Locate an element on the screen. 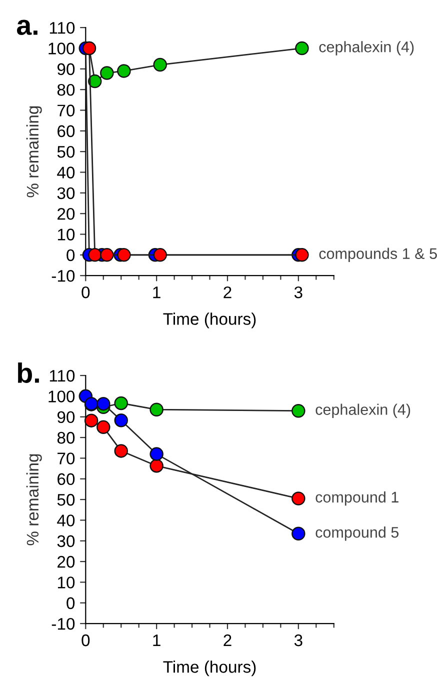 The image size is (437, 689). series-label: compound 1 is located at coordinates (357, 498).